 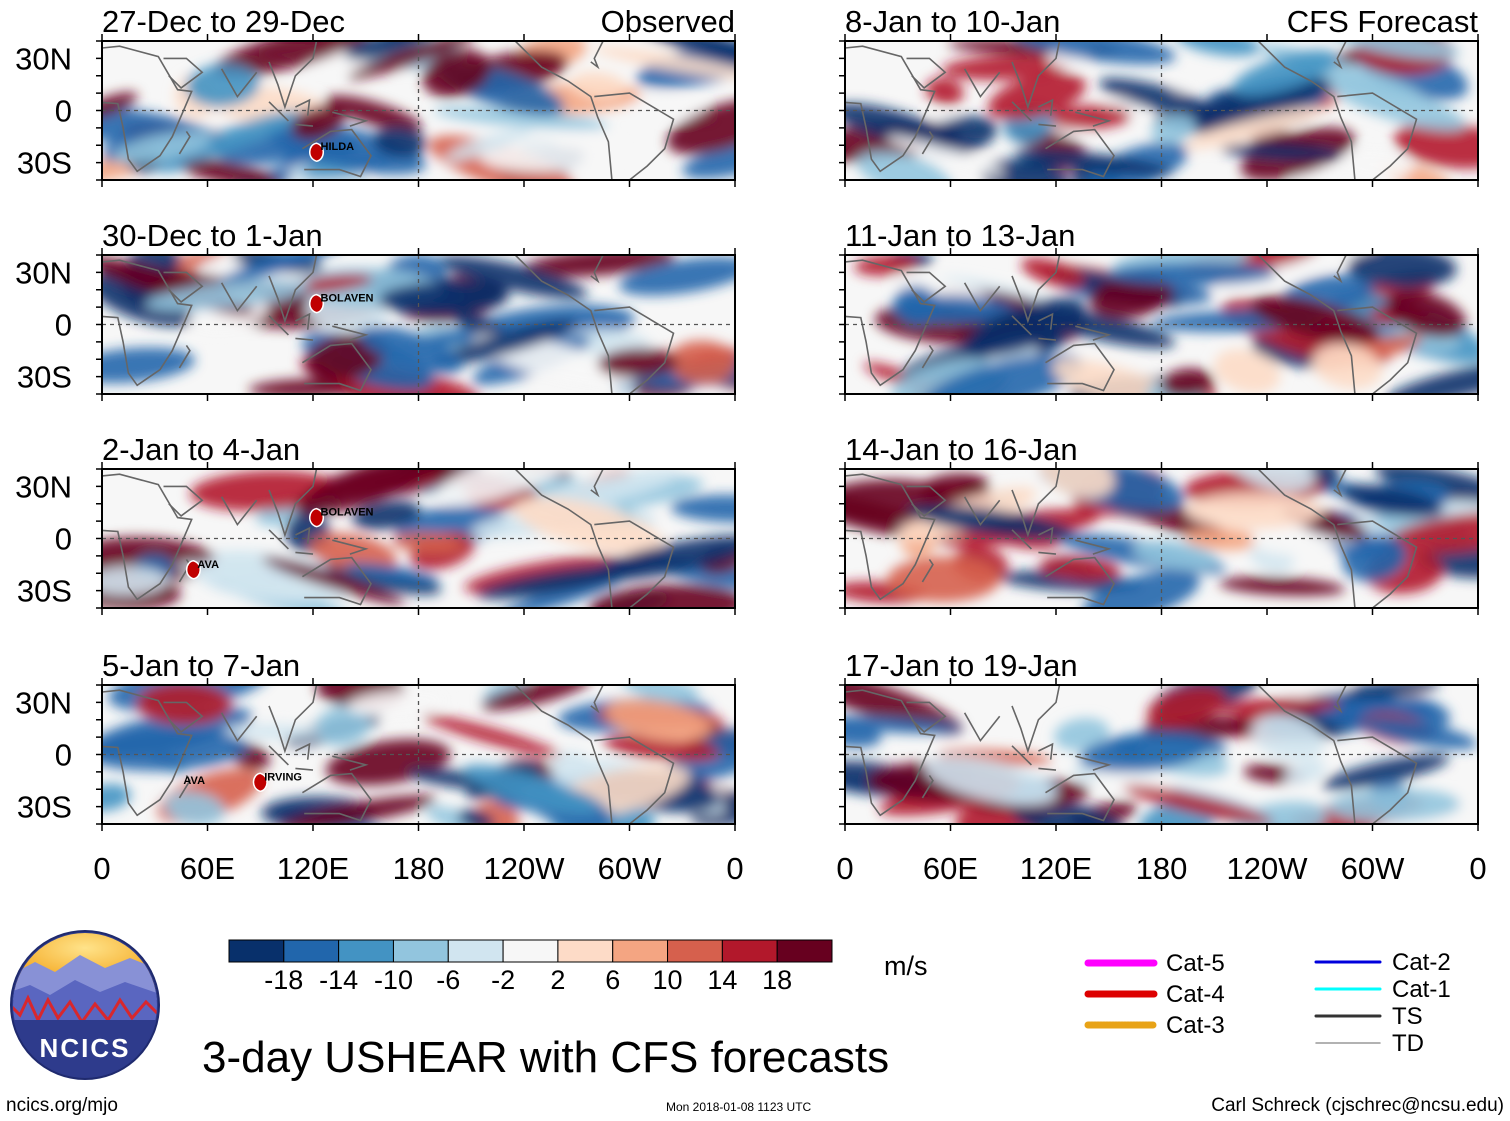 I want to click on panel-title: 8-Jan to 10-Jan, so click(x=952, y=21).